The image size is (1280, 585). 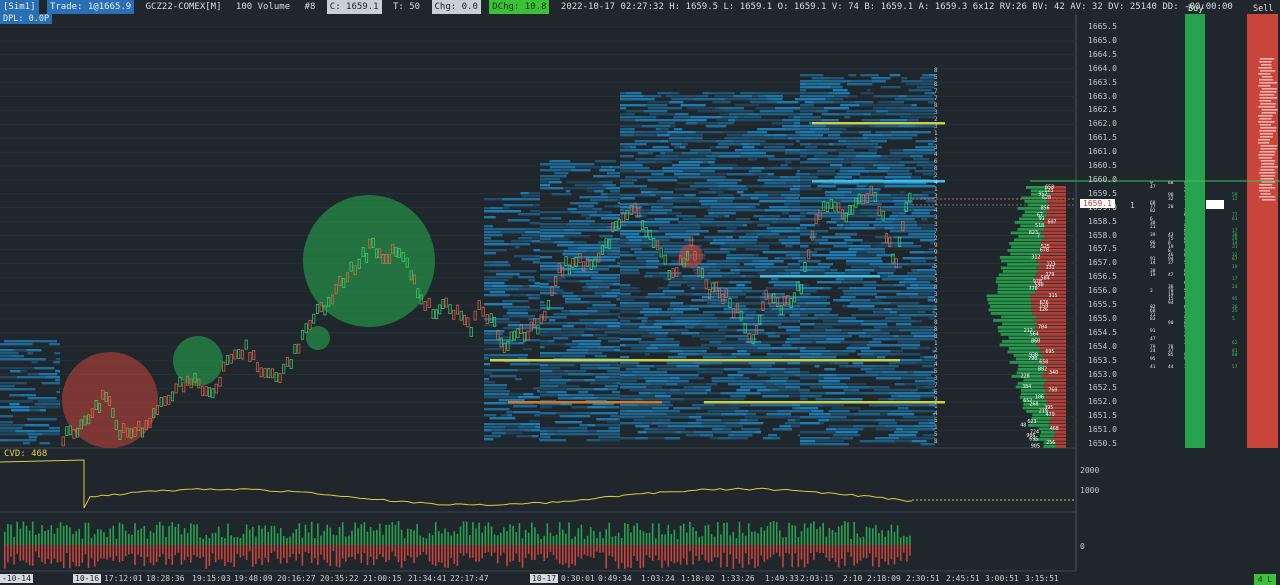 I want to click on ladder-value: 8, so click(x=936, y=70).